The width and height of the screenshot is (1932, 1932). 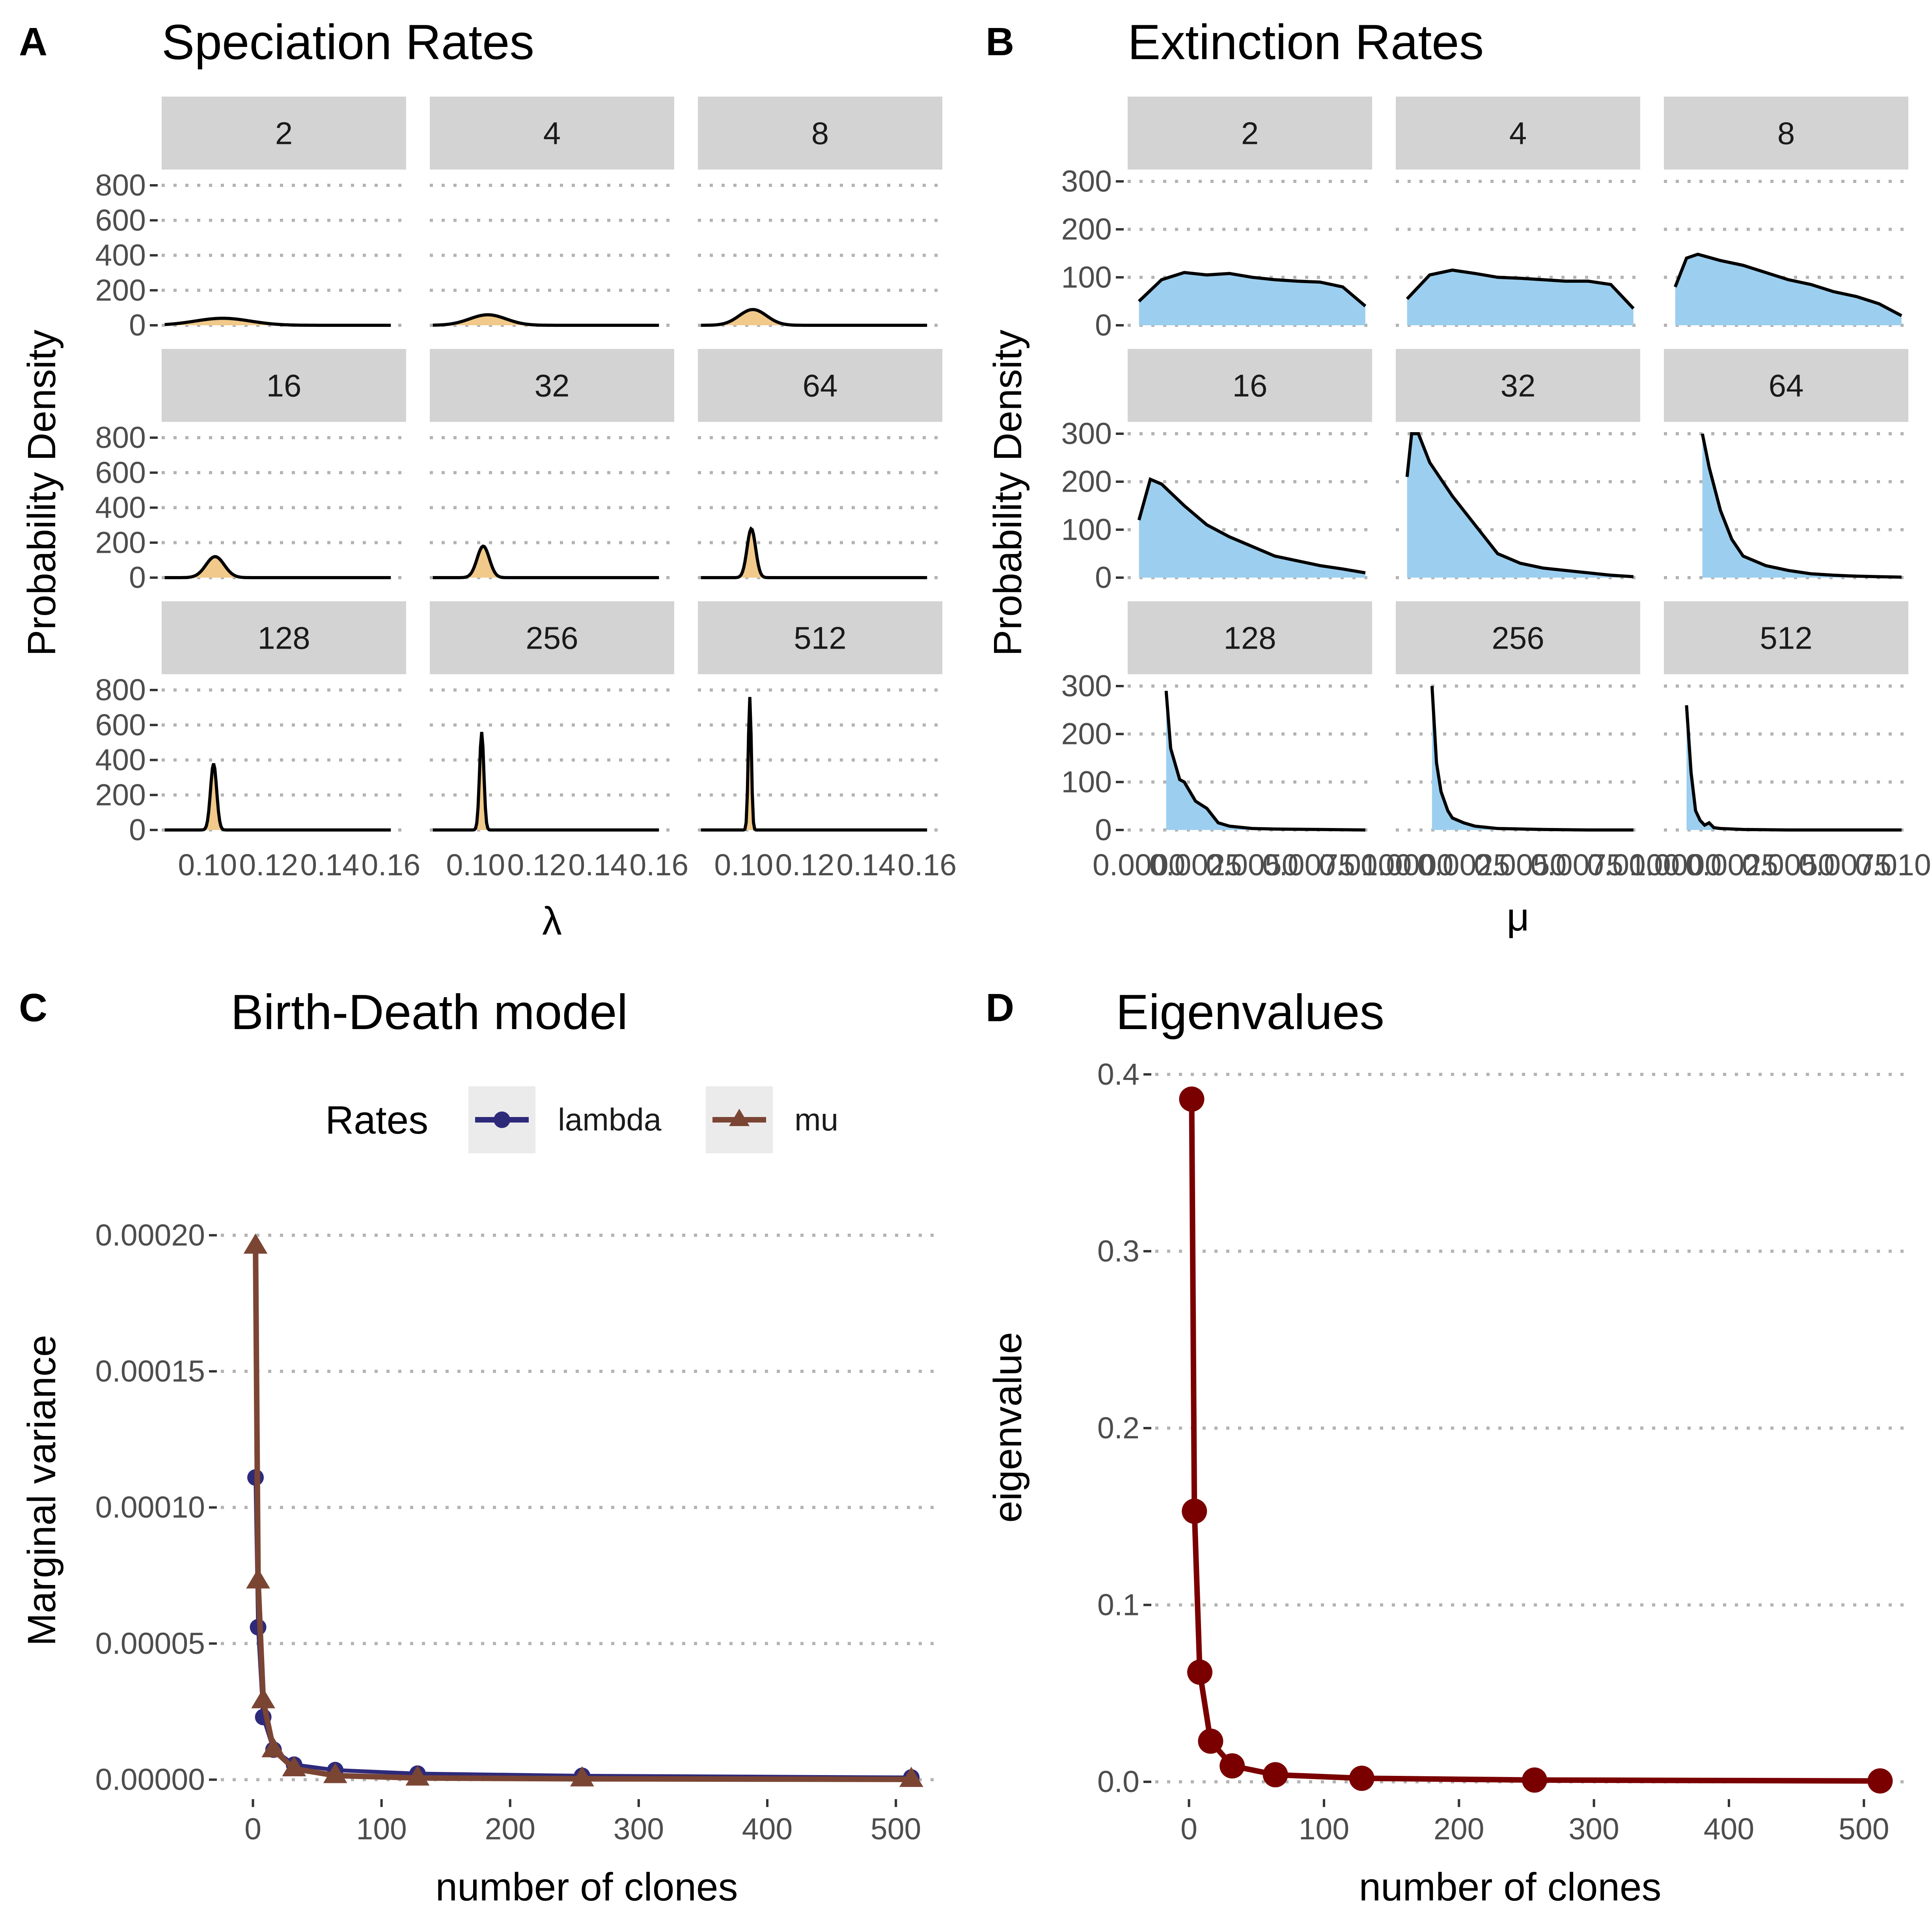 I want to click on facet-2: 2 0 100 200 300, so click(x=1217, y=219).